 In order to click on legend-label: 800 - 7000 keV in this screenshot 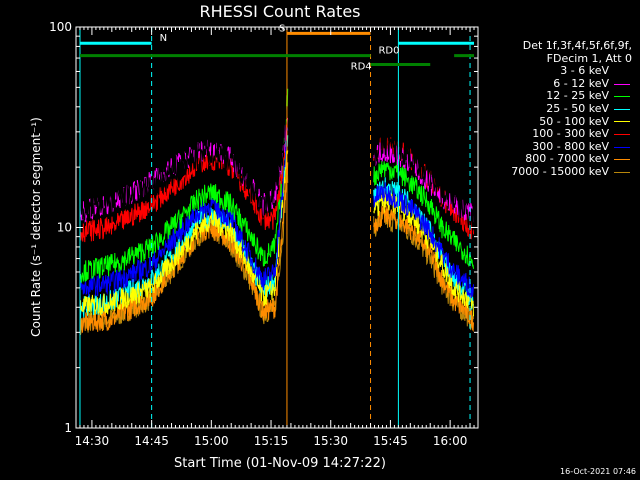, I will do `click(567, 159)`.